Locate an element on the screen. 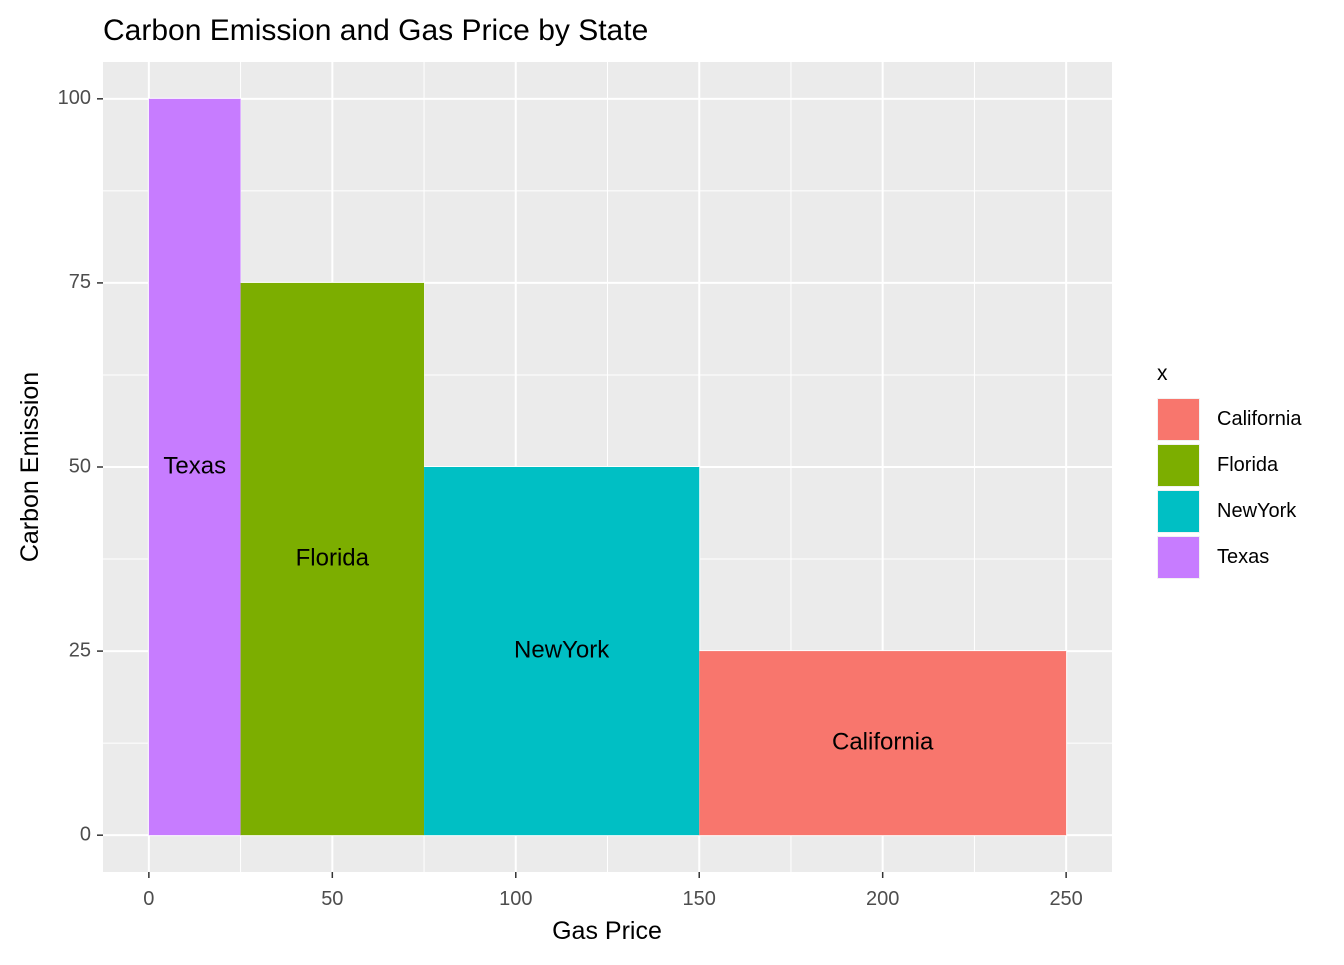 The height and width of the screenshot is (965, 1344). legend-items: California Florida NewYork Texas is located at coordinates (1229, 488).